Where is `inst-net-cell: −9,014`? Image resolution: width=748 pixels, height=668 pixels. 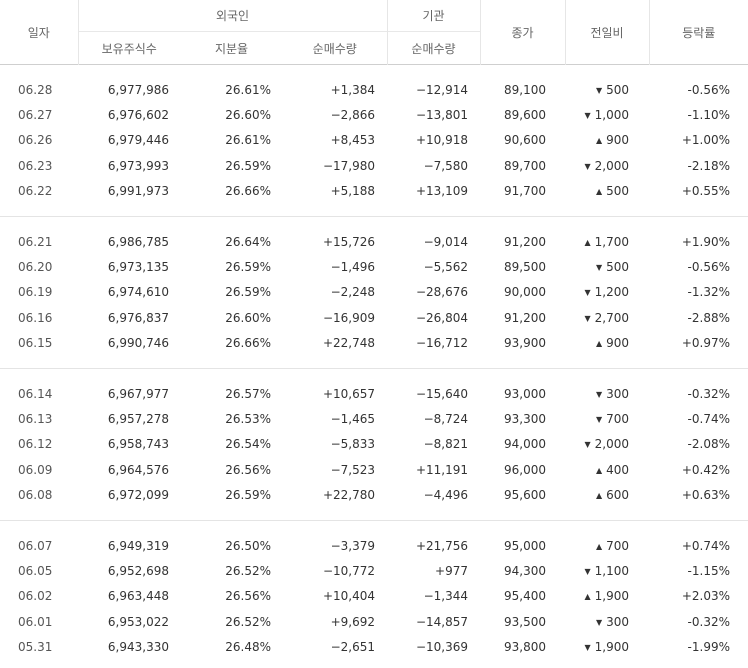
inst-net-cell: −9,014 is located at coordinates (445, 241).